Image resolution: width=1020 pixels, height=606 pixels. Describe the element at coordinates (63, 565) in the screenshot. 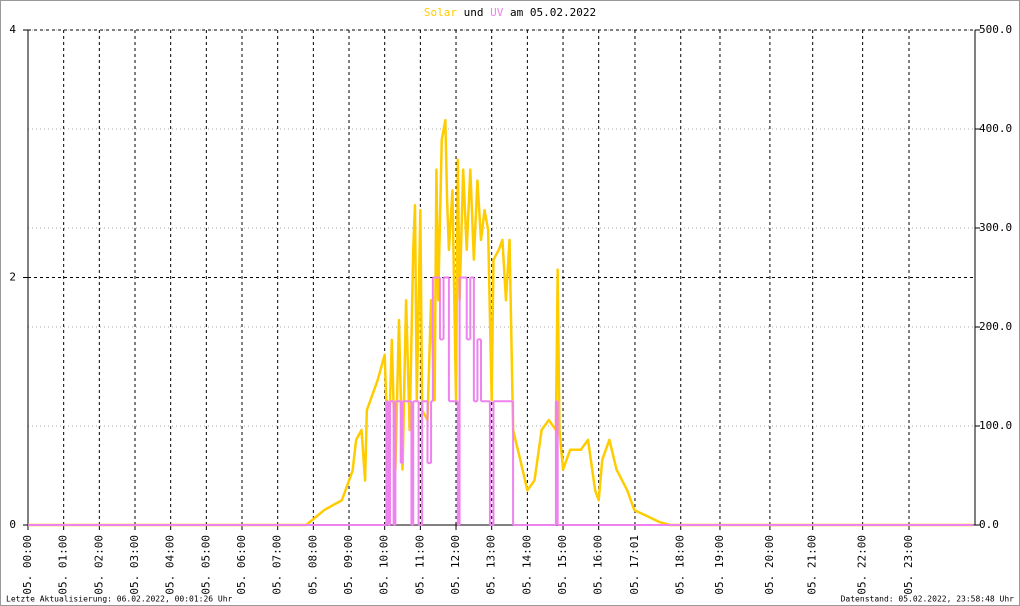

I see `x-tick-label: 05. 01:00` at that location.